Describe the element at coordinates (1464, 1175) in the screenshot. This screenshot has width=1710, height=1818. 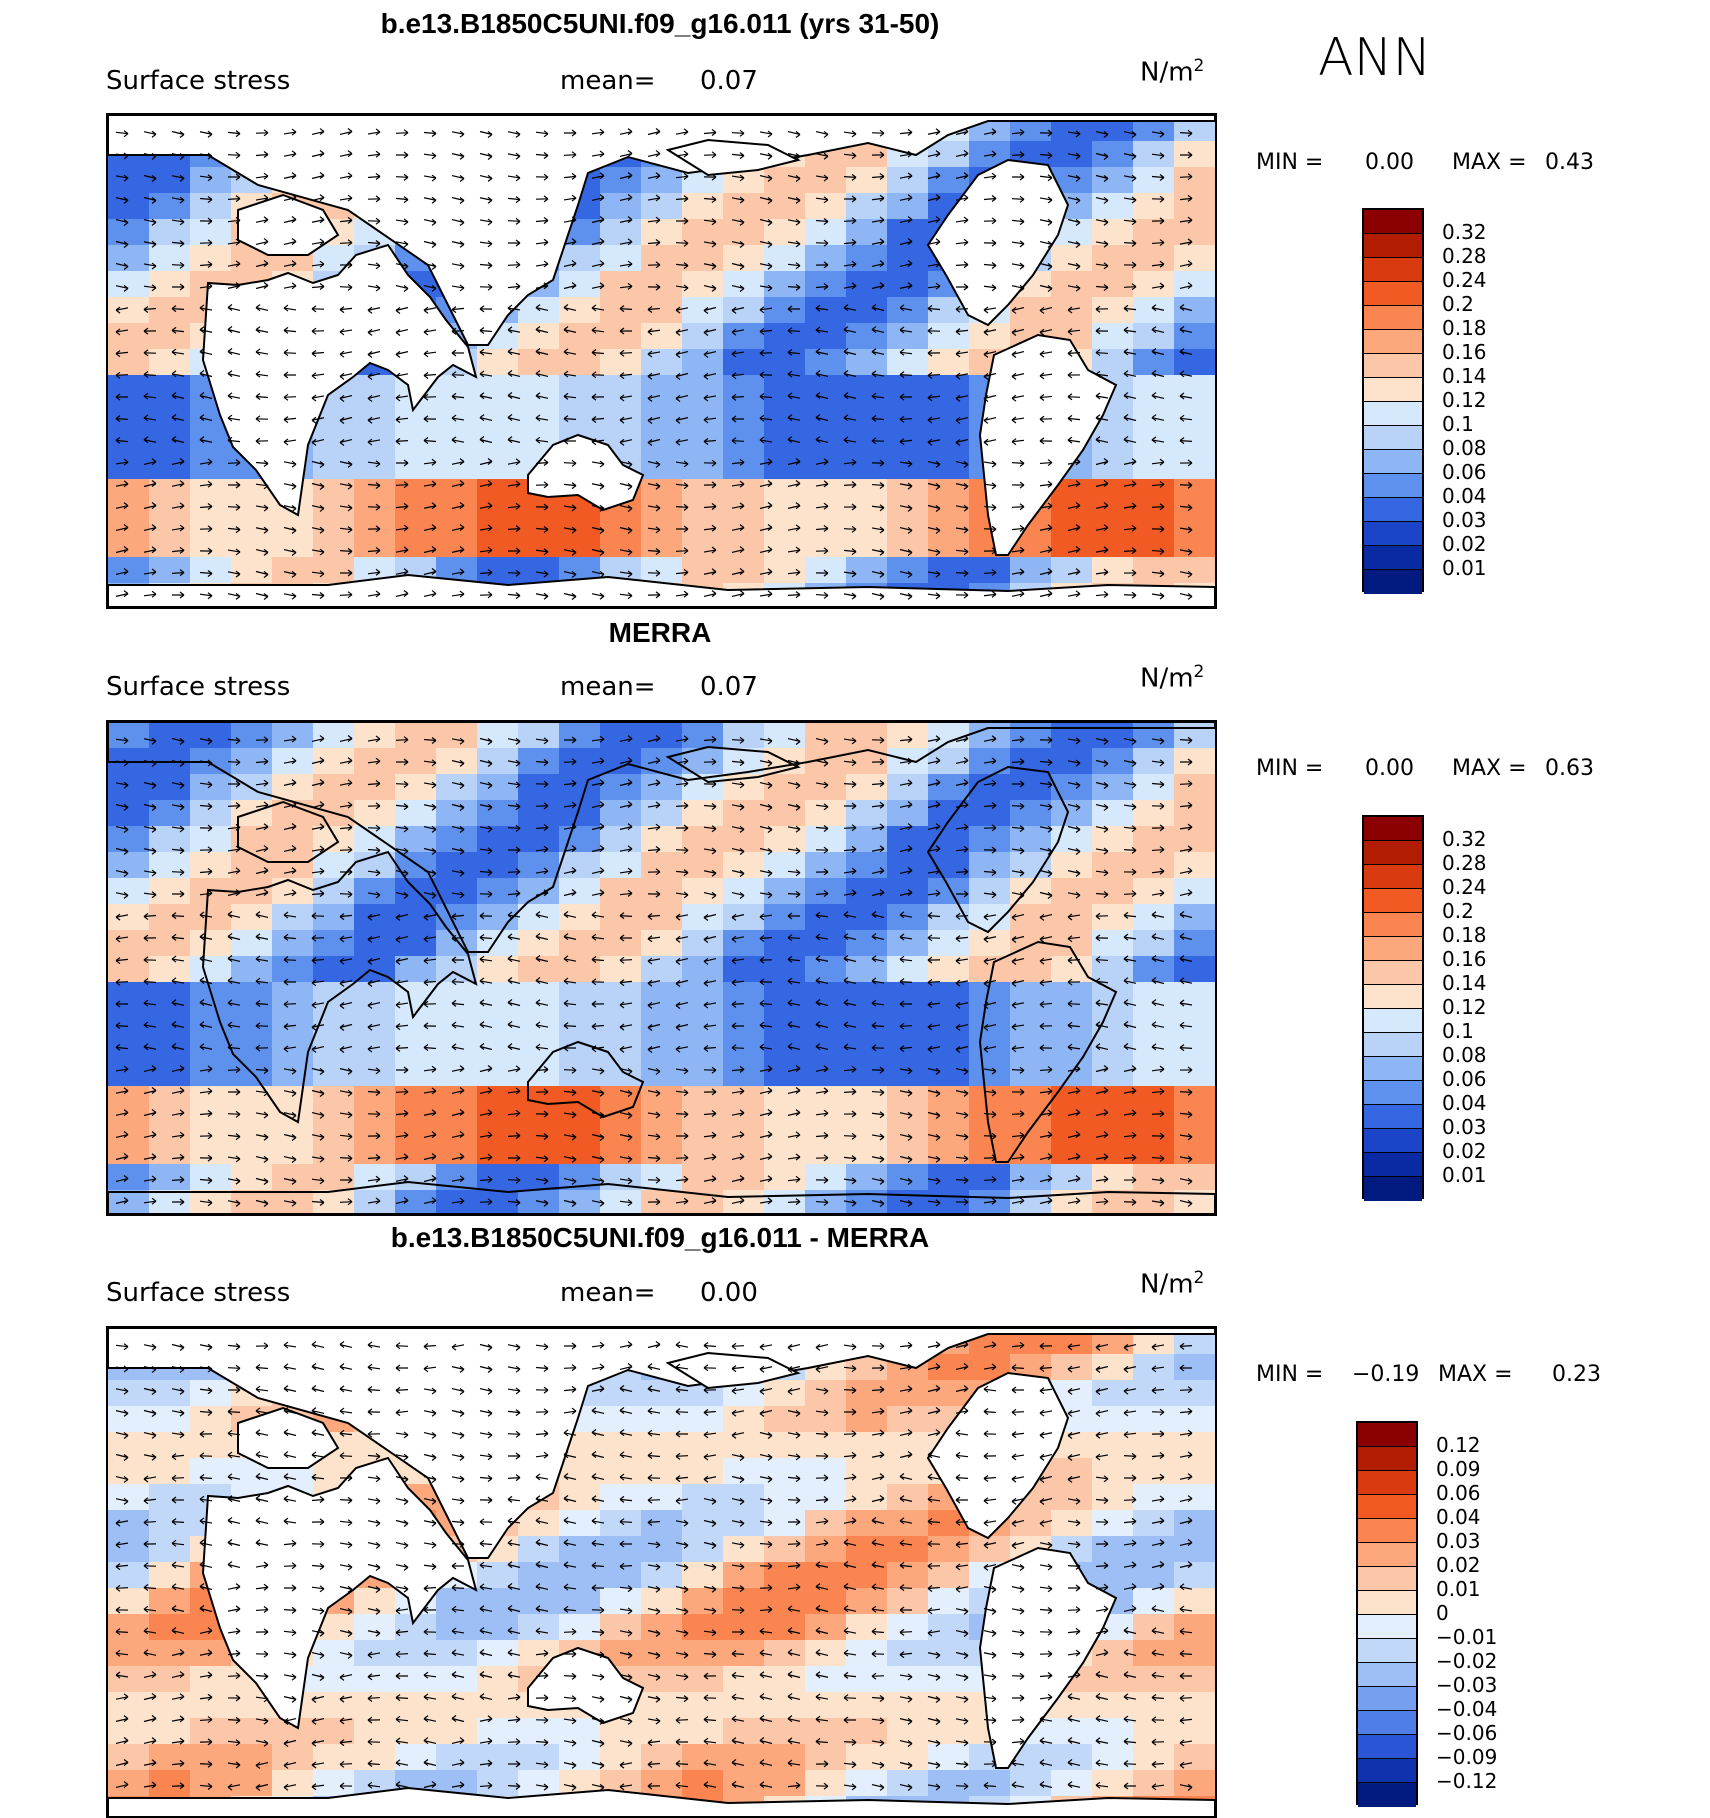
I see `colorbar-tick-label: 0.01` at that location.